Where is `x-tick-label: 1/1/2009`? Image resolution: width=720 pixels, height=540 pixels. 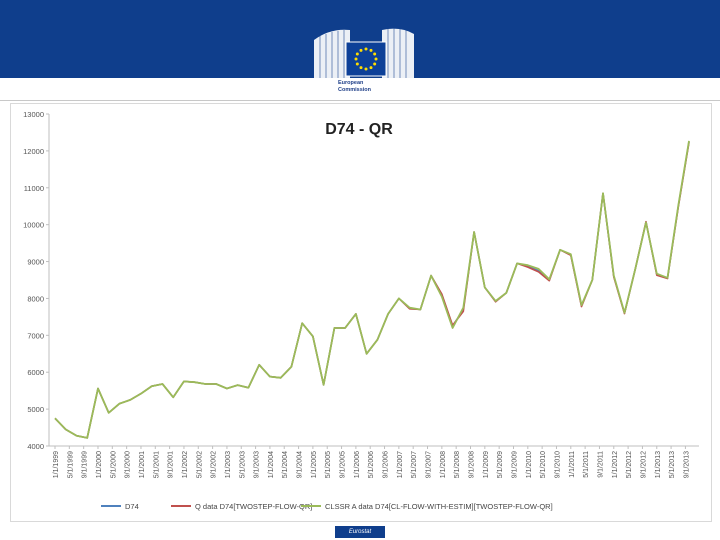
x-tick-label: 1/1/2009 is located at coordinates (486, 464).